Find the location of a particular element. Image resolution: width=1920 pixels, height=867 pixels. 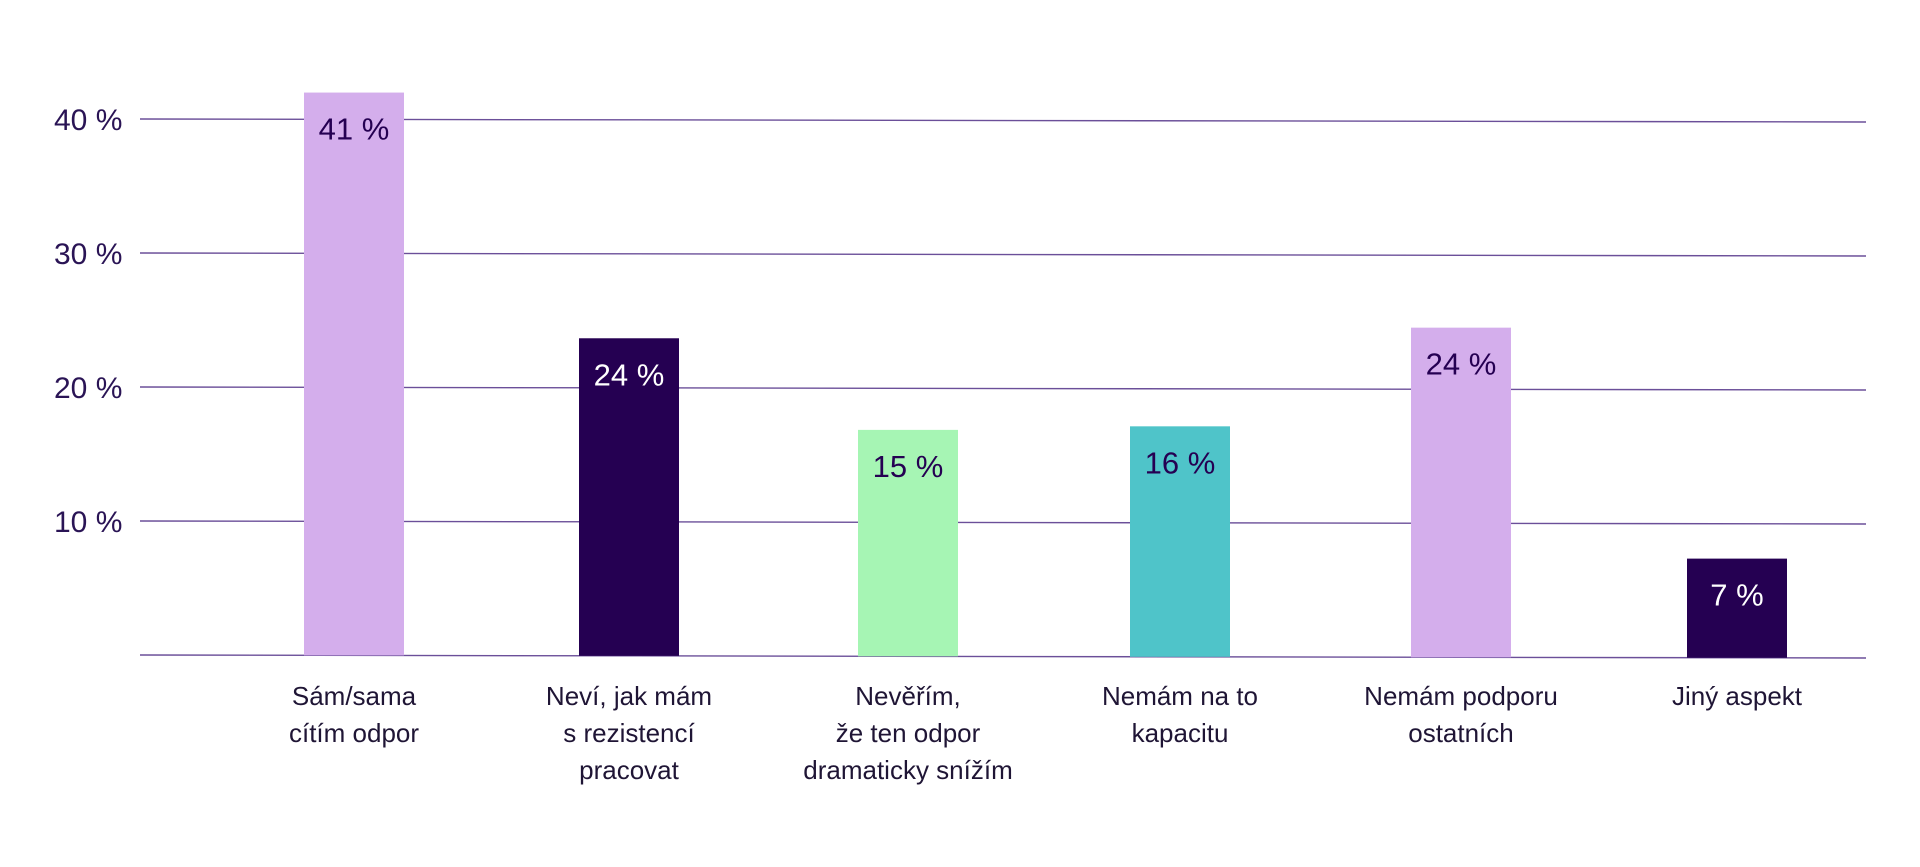

category-label-line: s rezistencí is located at coordinates (629, 733).